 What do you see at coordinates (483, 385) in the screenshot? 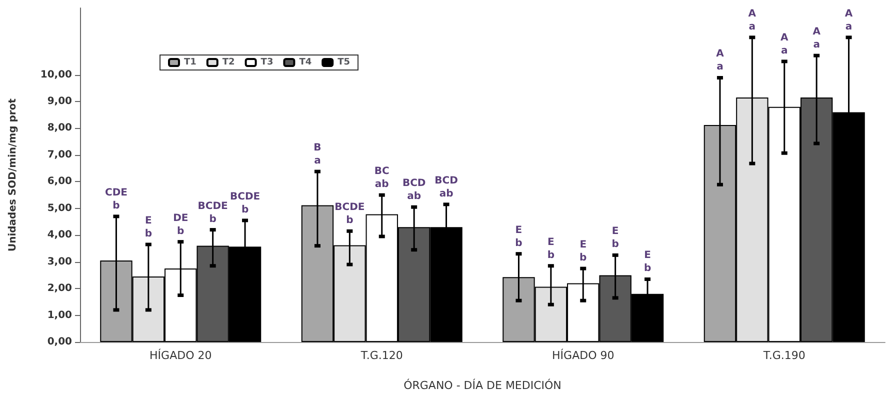
I see `x-axis-title: ÓRGANO - DÍA DE MEDICIÓN` at bounding box center [483, 385].